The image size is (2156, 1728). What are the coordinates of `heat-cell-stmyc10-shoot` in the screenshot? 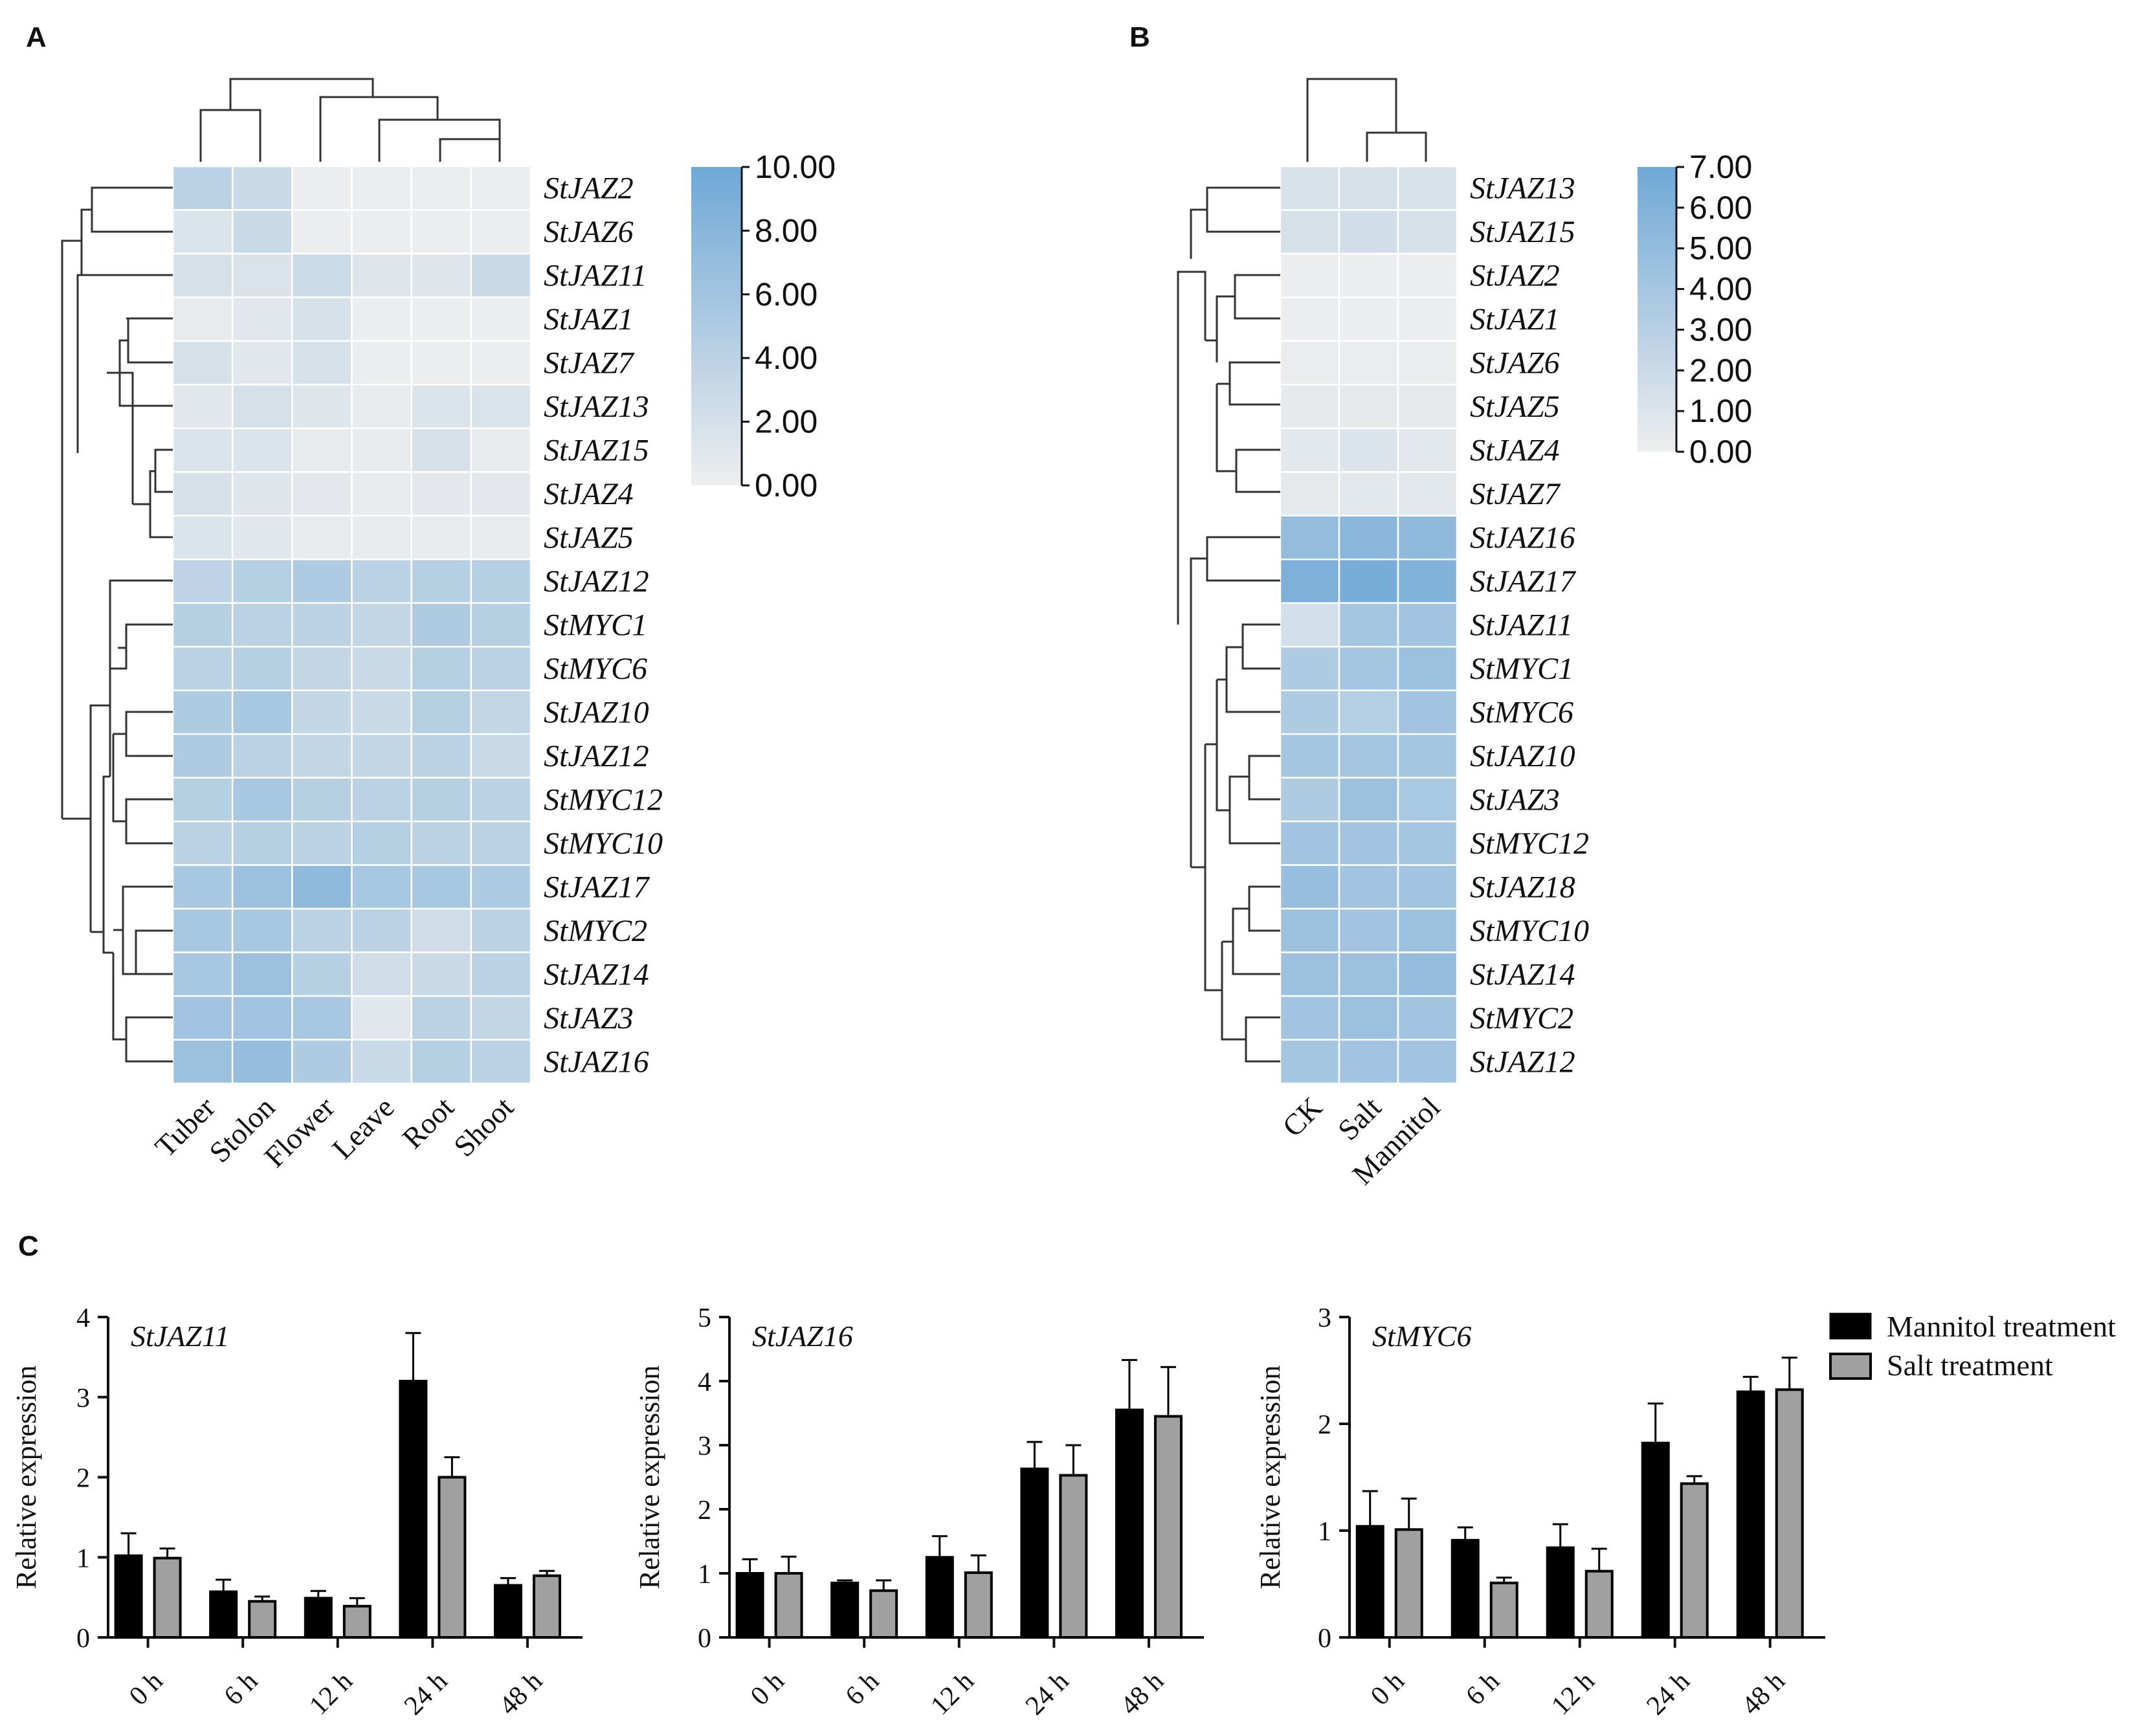 It's located at (501, 843).